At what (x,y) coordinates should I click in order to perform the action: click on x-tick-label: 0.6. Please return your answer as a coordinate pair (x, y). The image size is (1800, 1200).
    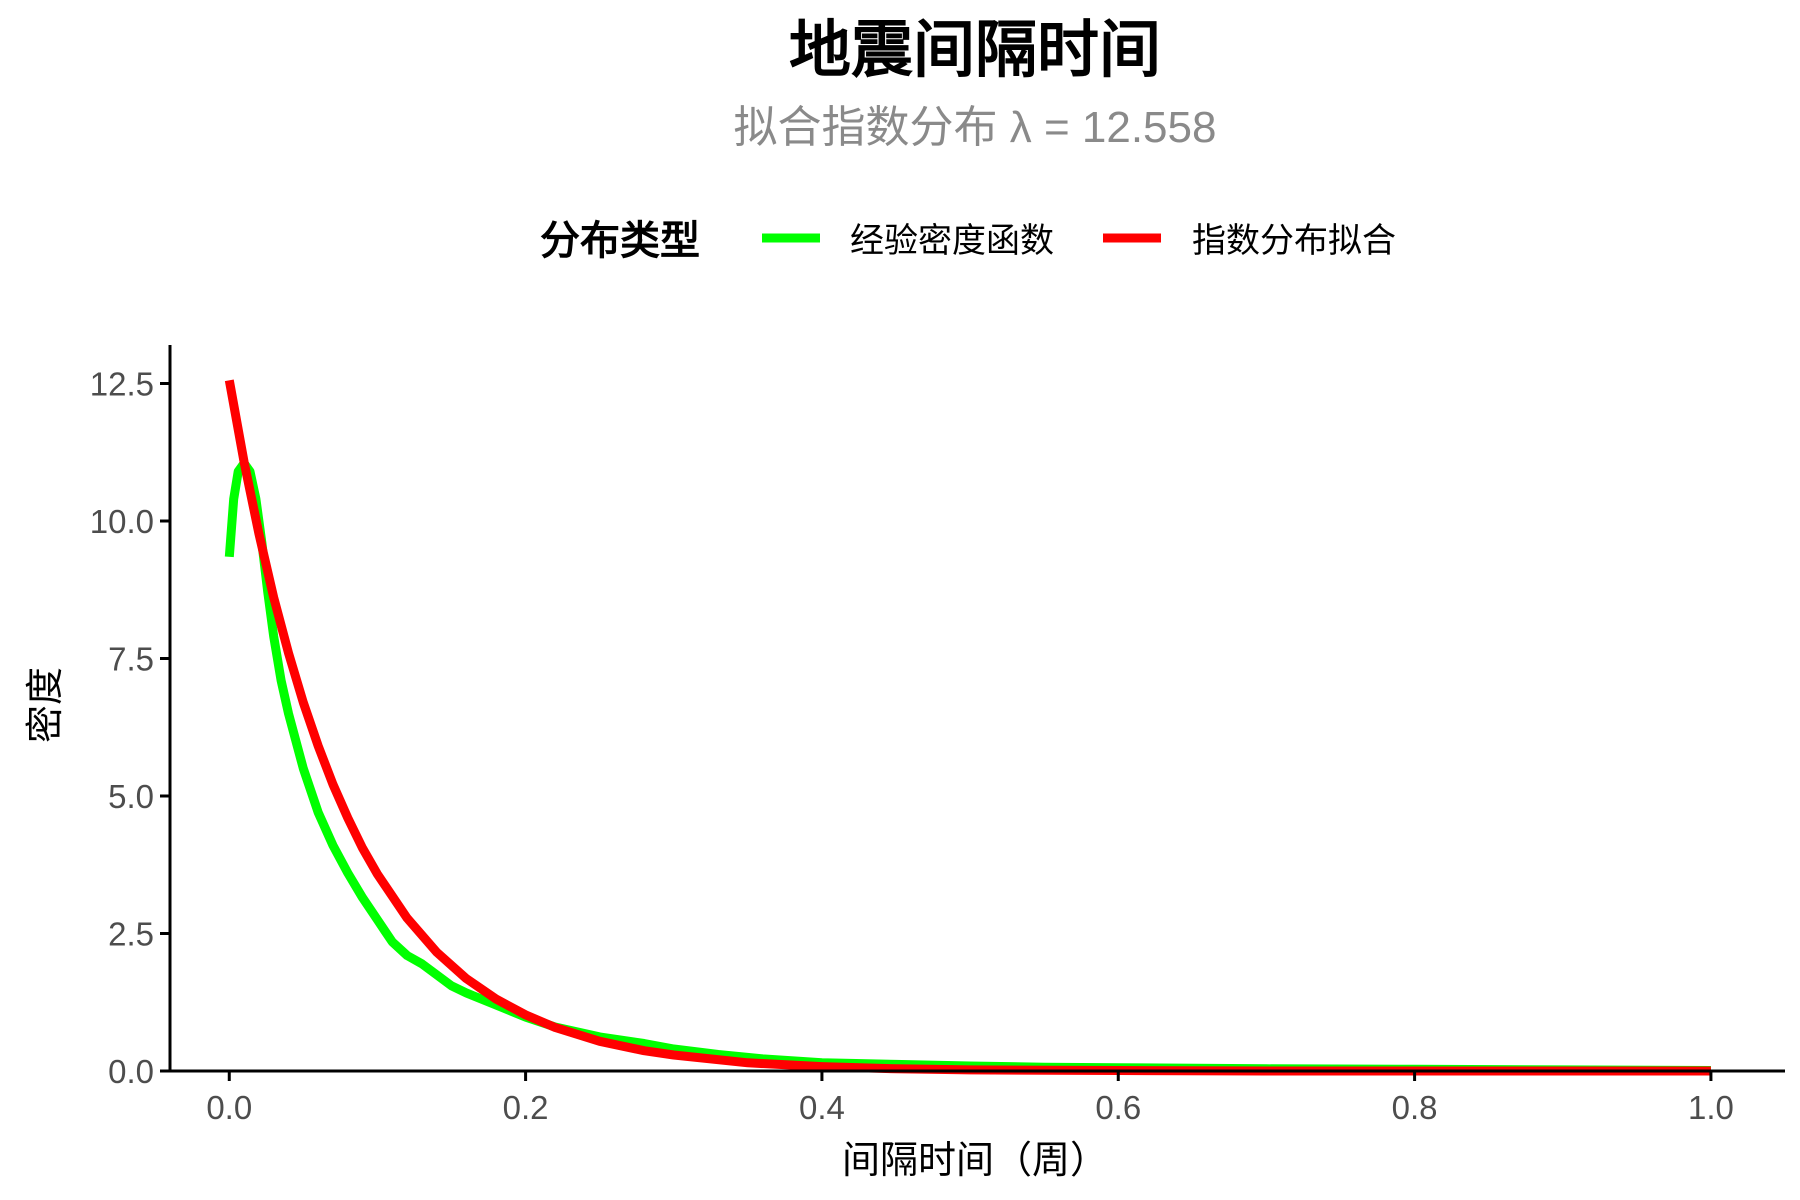
    Looking at the image, I should click on (1118, 1107).